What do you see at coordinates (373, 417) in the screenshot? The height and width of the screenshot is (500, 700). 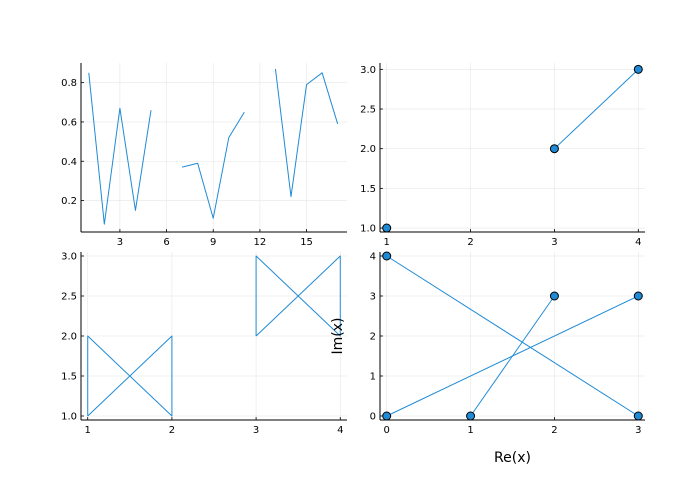 I see `y-tick-label: 0` at bounding box center [373, 417].